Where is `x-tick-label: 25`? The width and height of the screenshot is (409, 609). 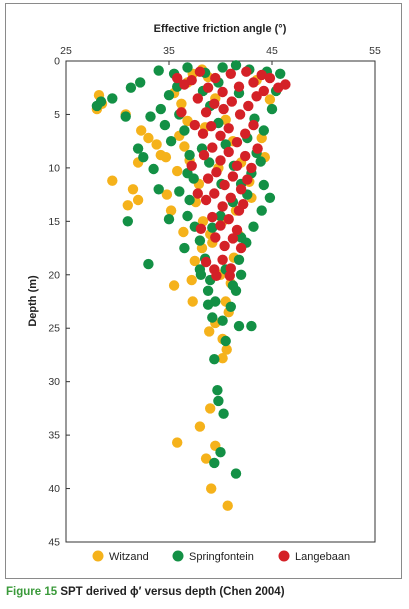
x-tick-label: 25 is located at coordinates (66, 51).